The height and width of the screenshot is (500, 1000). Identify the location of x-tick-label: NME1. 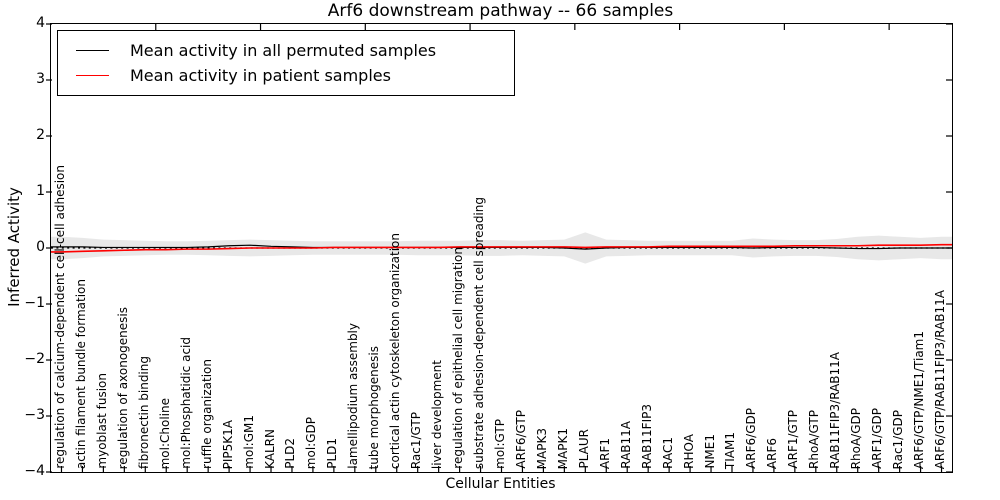
(709, 451).